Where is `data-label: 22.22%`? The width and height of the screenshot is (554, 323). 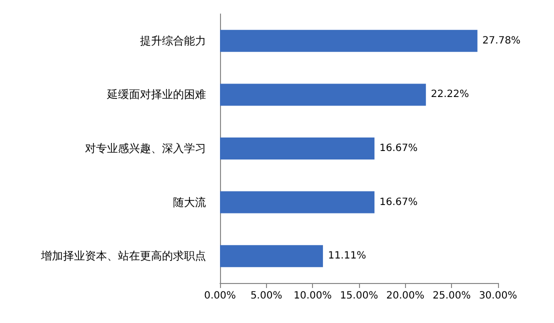 data-label: 22.22% is located at coordinates (450, 94).